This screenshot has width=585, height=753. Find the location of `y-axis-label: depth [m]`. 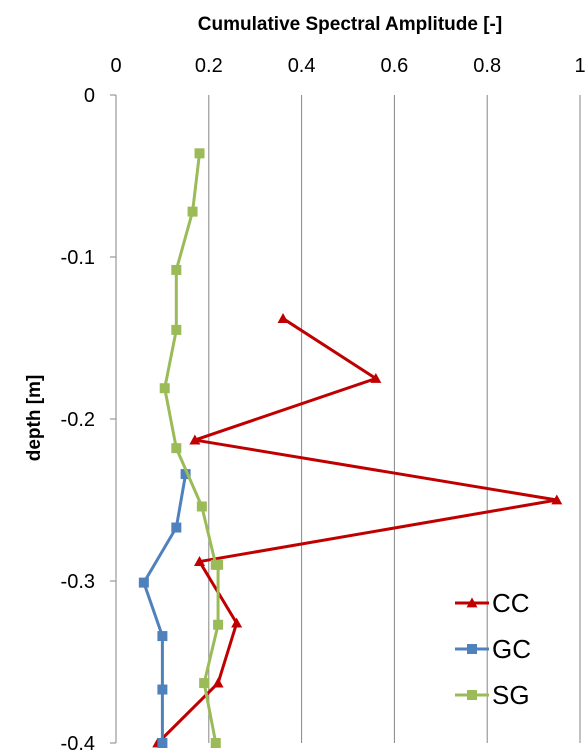

y-axis-label: depth [m] is located at coordinates (34, 418).